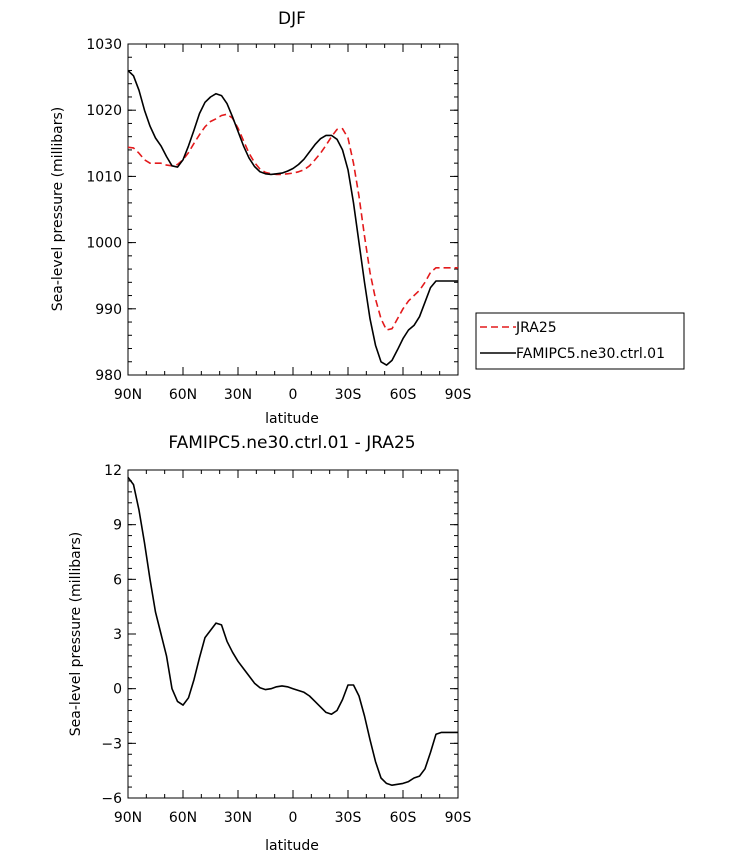 The width and height of the screenshot is (733, 860). What do you see at coordinates (348, 818) in the screenshot?
I see `bottom-x-tick-label: 30S` at bounding box center [348, 818].